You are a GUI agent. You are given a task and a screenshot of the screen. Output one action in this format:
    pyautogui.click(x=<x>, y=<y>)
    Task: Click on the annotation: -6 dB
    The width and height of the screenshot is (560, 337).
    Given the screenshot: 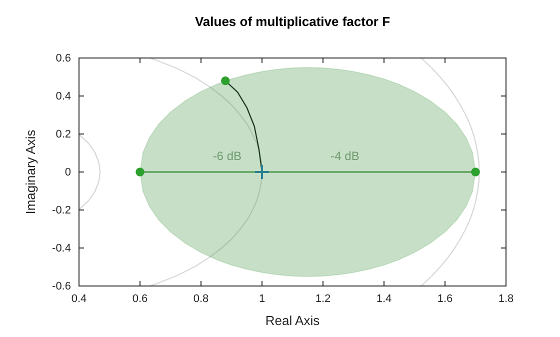 What is the action you would take?
    pyautogui.click(x=227, y=155)
    